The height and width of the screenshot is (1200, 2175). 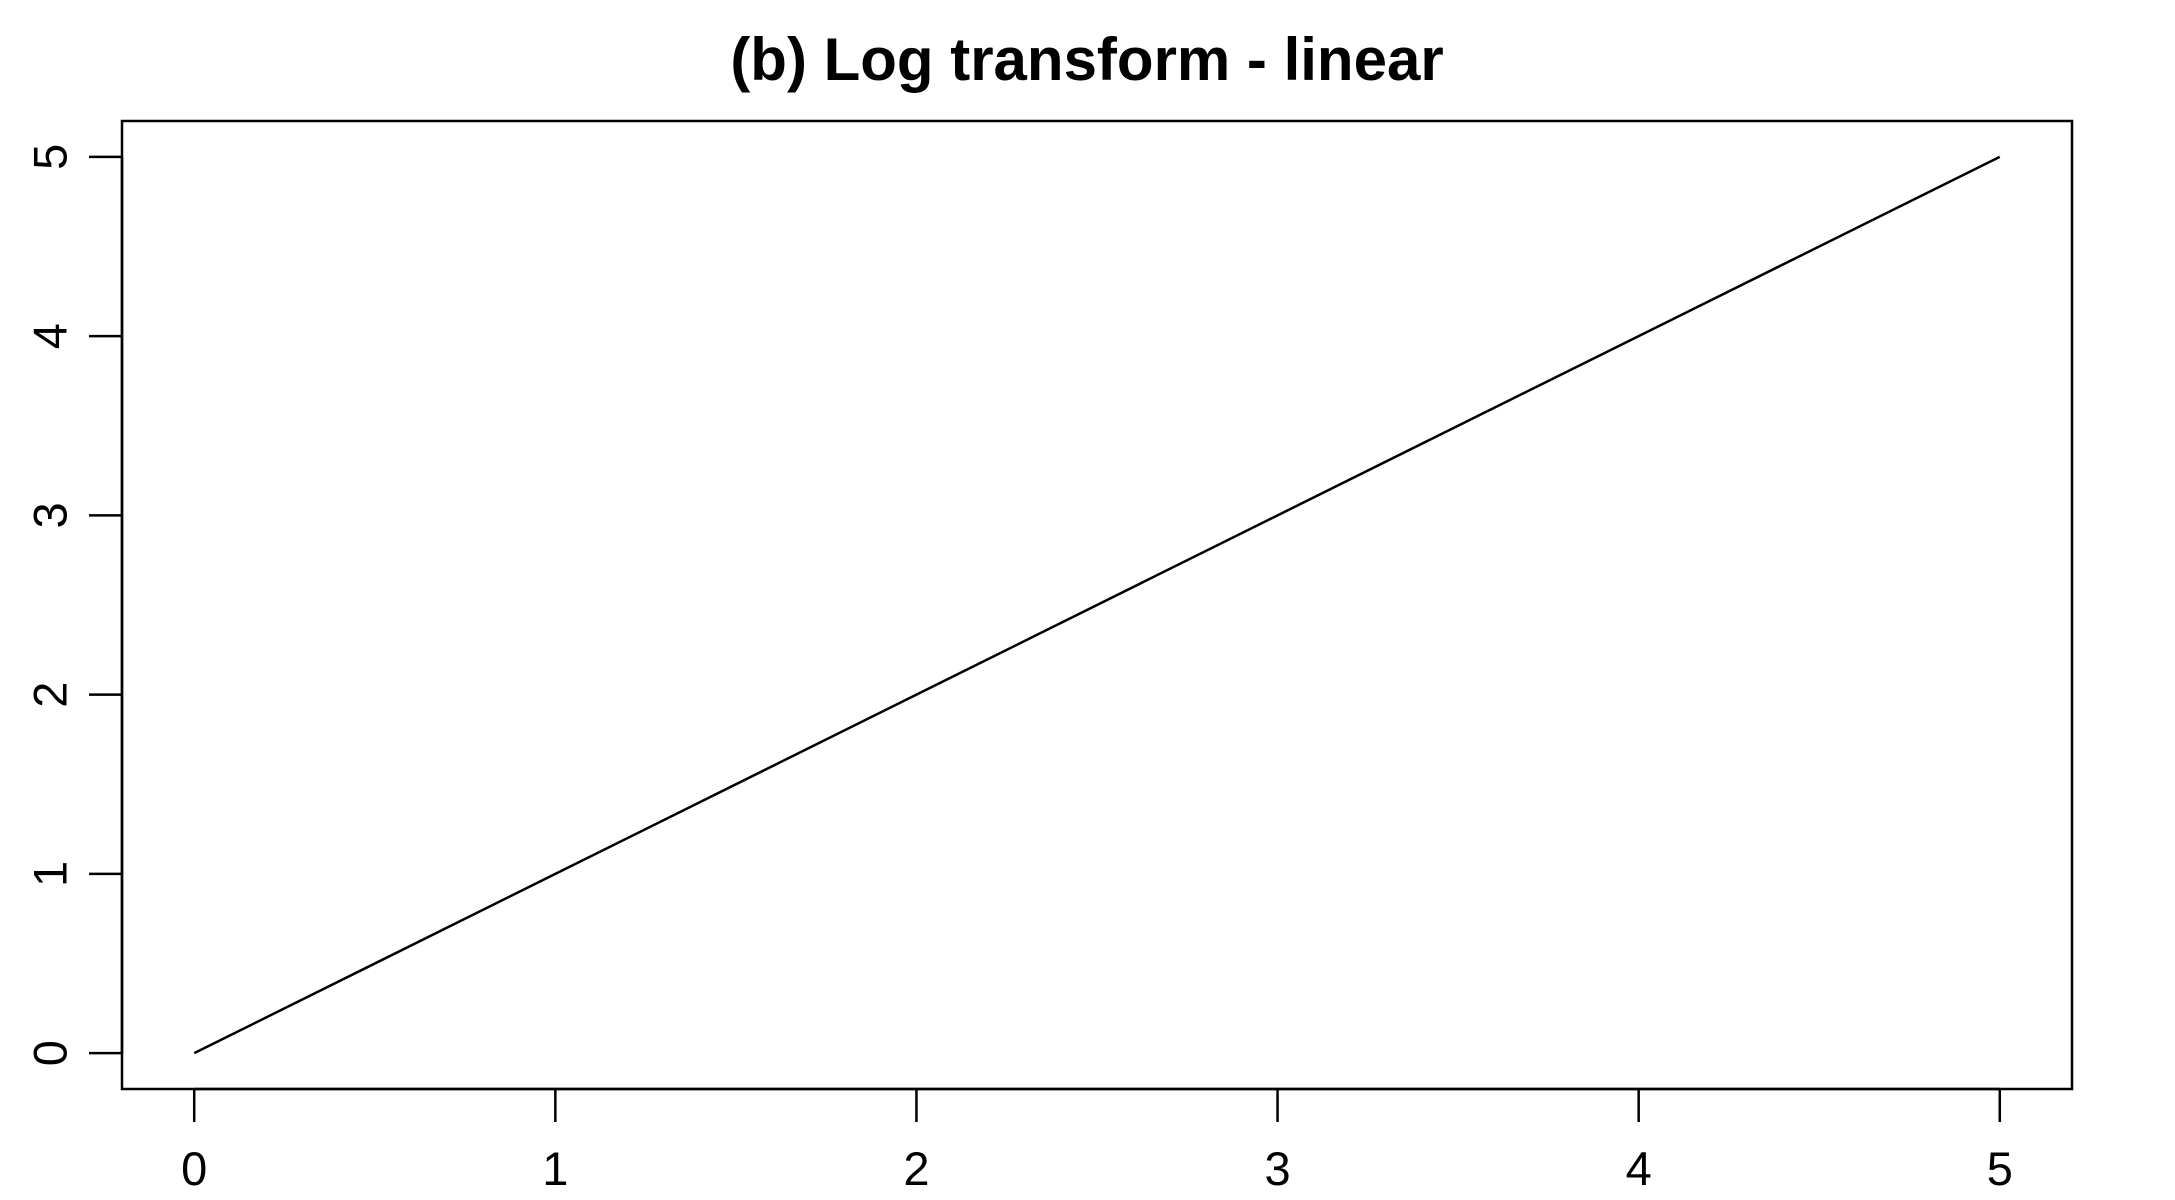 What do you see at coordinates (50, 695) in the screenshot?
I see `y-tick-label: 2` at bounding box center [50, 695].